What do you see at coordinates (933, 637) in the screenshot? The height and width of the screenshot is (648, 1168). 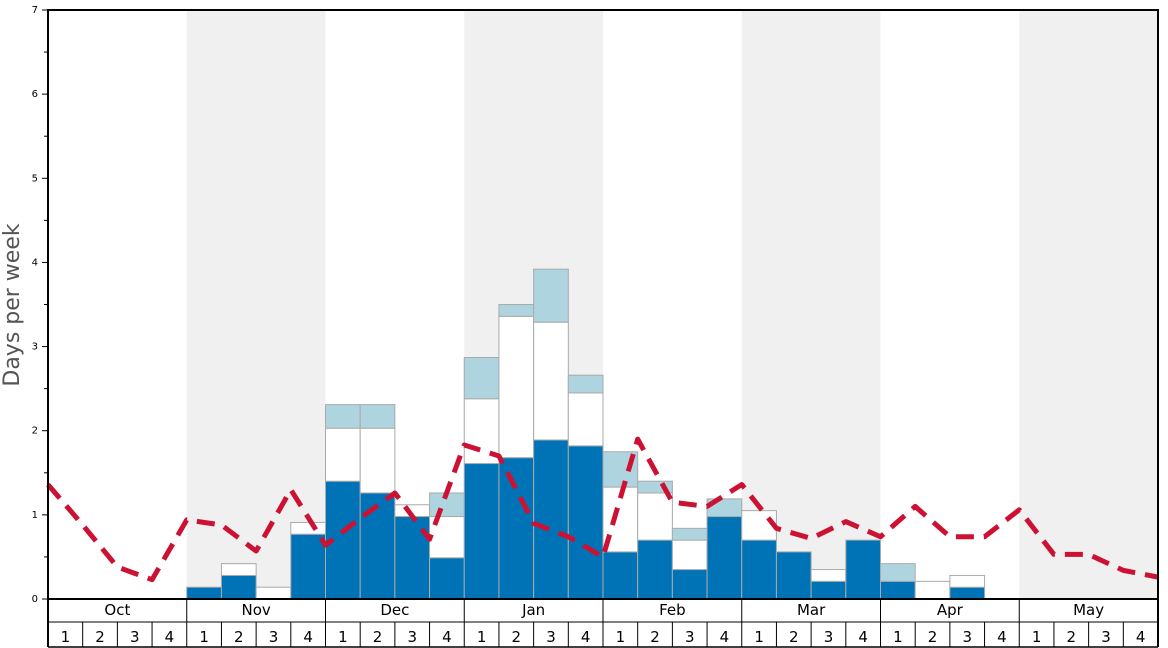 I see `week-label-apr-2: 2` at bounding box center [933, 637].